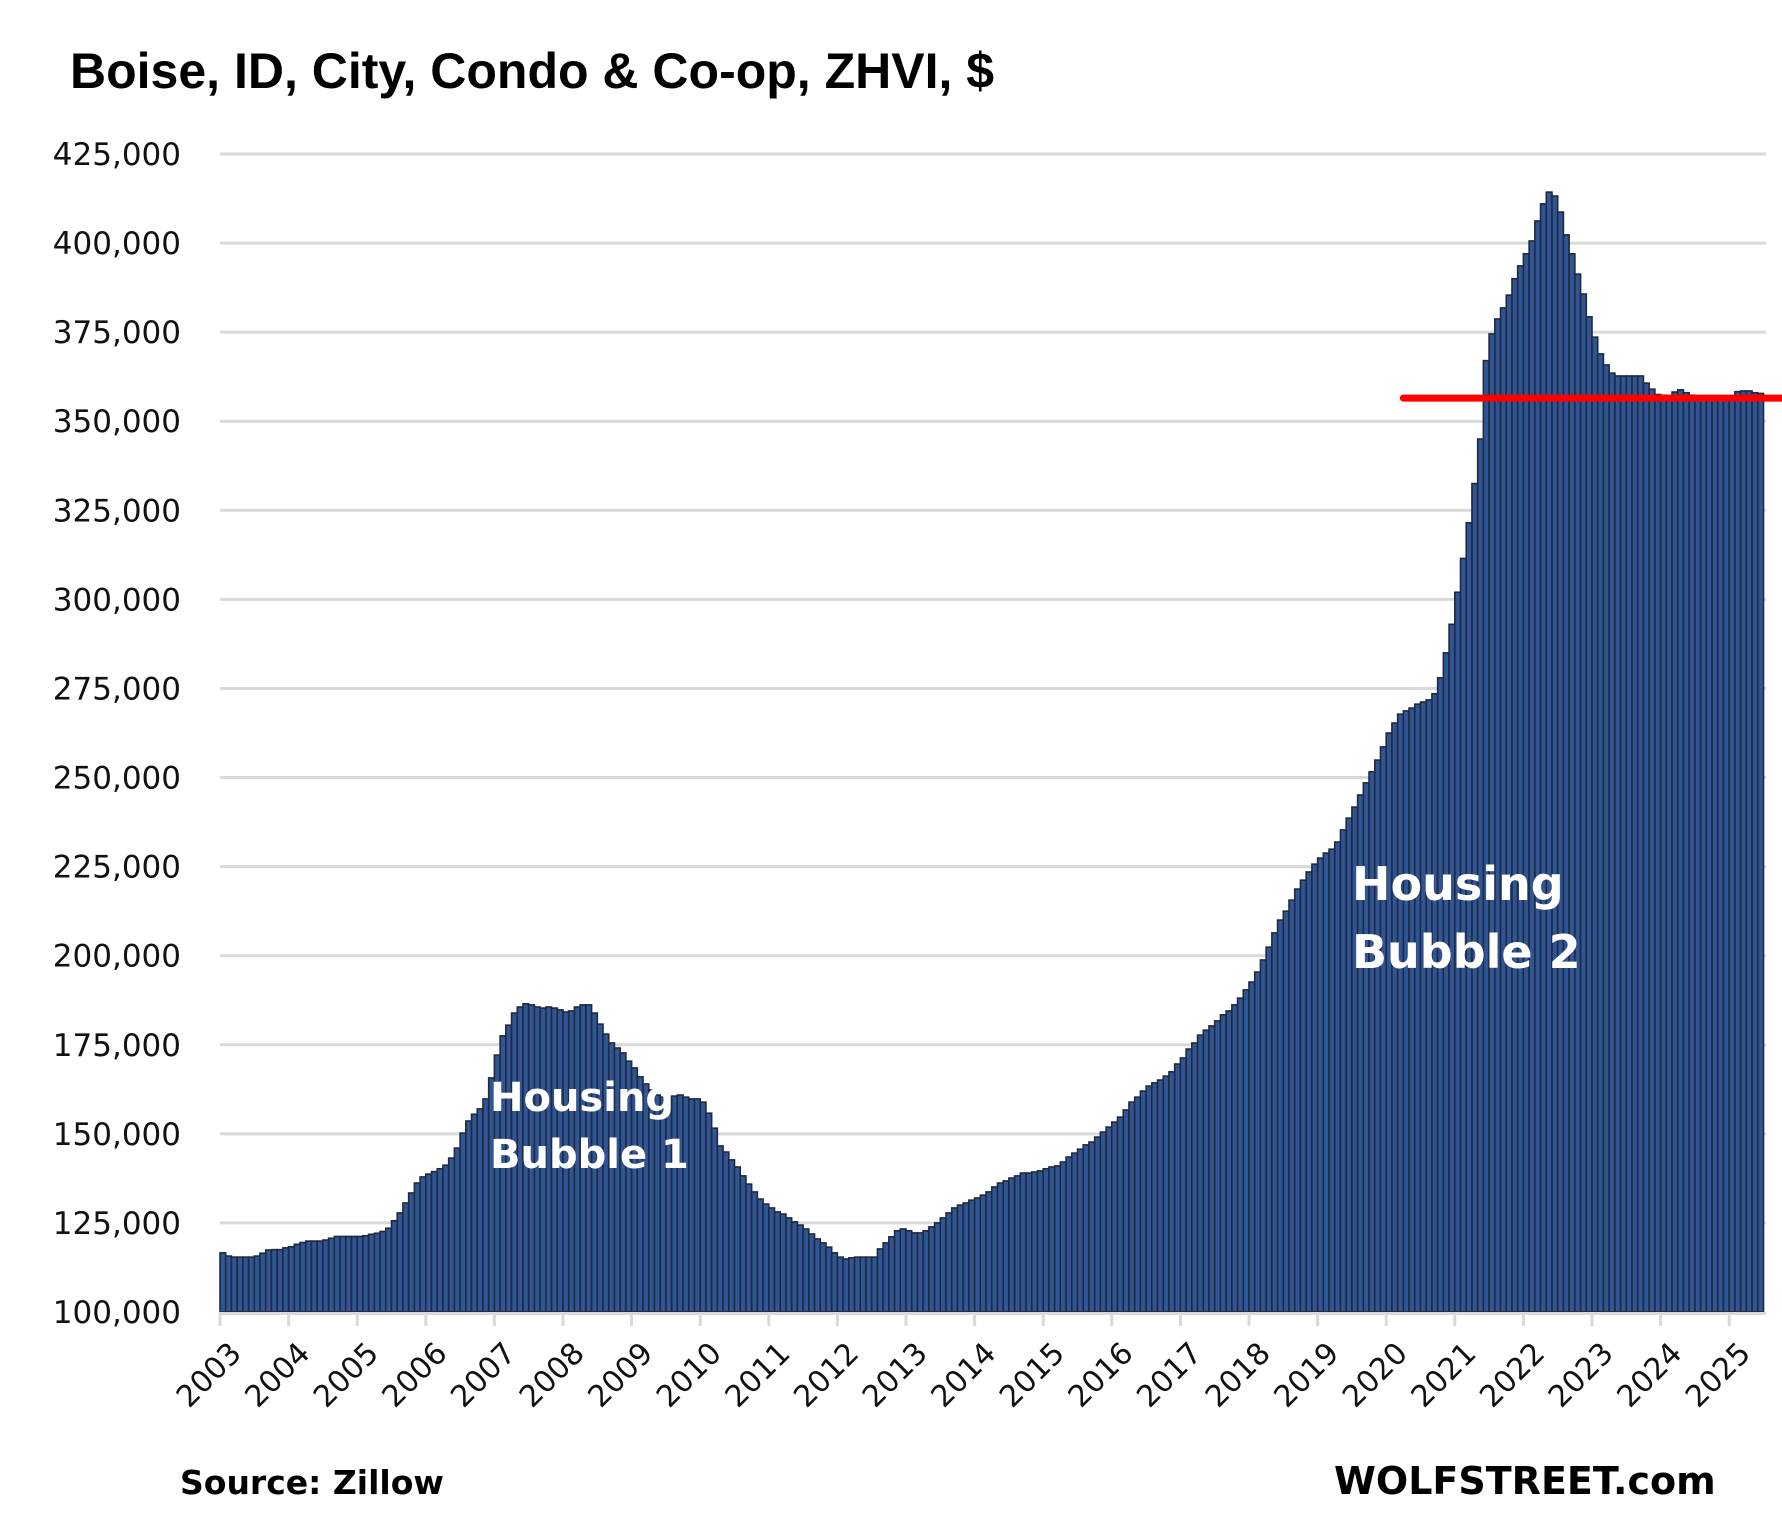 Image resolution: width=1782 pixels, height=1518 pixels. Describe the element at coordinates (415, 1375) in the screenshot. I see `x-tick-label: 2006` at that location.